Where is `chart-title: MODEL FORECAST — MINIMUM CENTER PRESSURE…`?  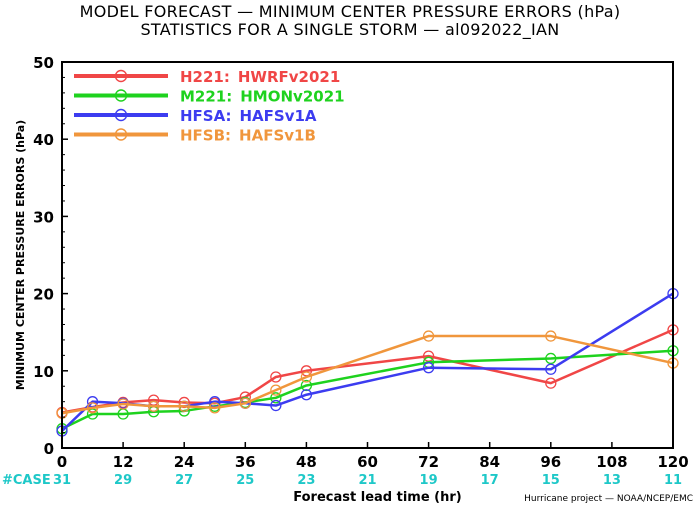 chart-title: MODEL FORECAST — MINIMUM CENTER PRESSURE… is located at coordinates (350, 11).